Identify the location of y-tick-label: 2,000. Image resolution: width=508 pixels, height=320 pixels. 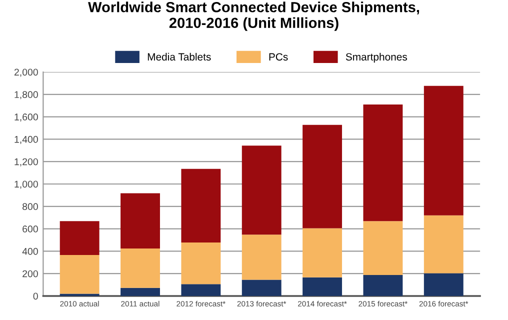
(26, 72).